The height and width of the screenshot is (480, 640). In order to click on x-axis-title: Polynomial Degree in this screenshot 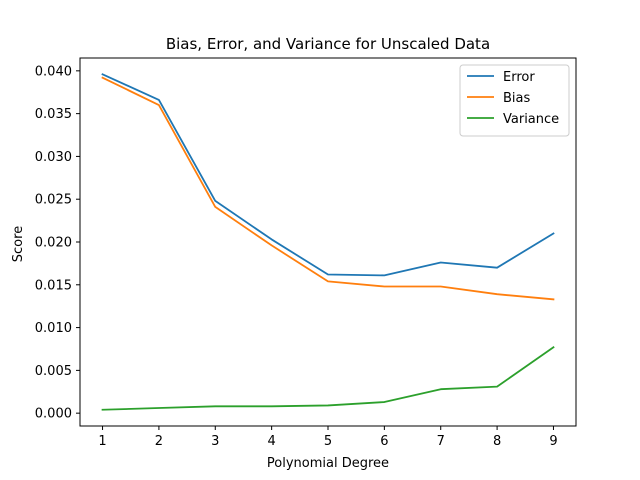, I will do `click(328, 463)`.